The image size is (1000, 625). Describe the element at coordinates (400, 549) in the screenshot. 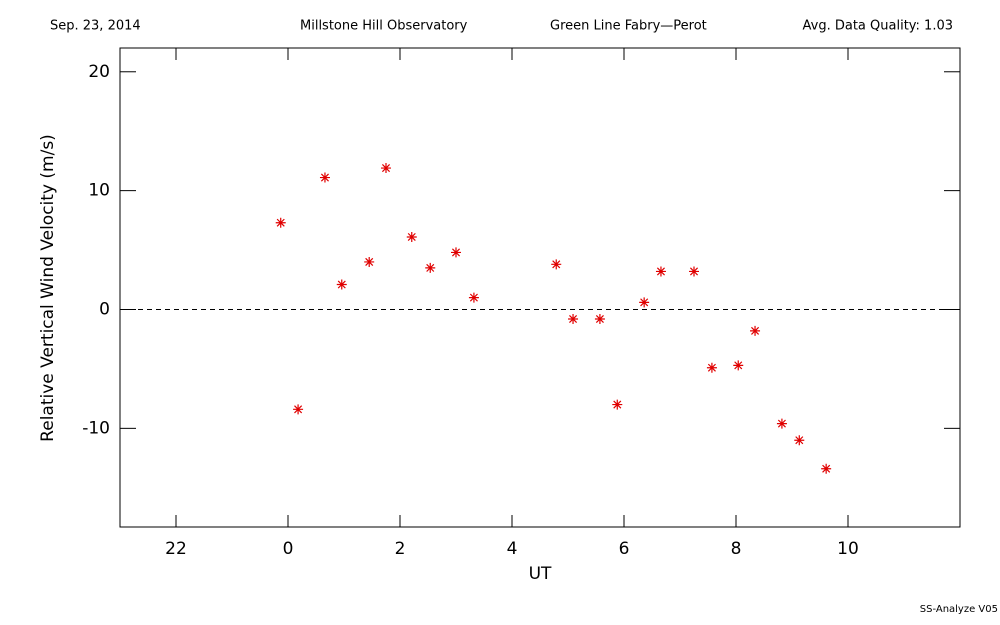

I see `x-tick-label: 2` at that location.